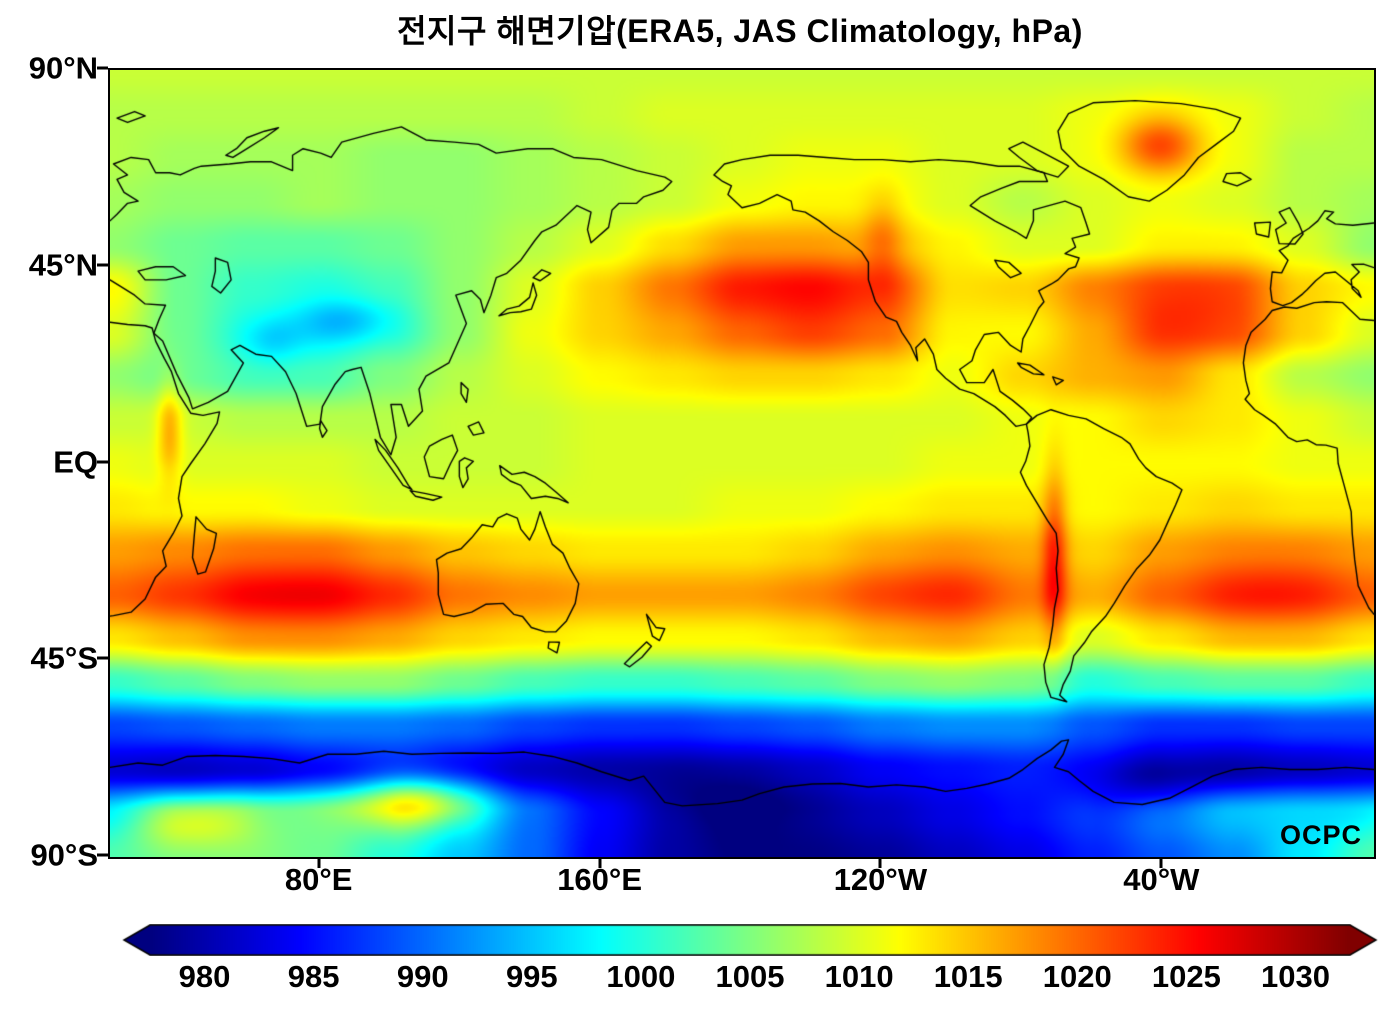 The width and height of the screenshot is (1400, 1012). I want to click on y-axis-label-90n: 90°N, so click(63, 68).